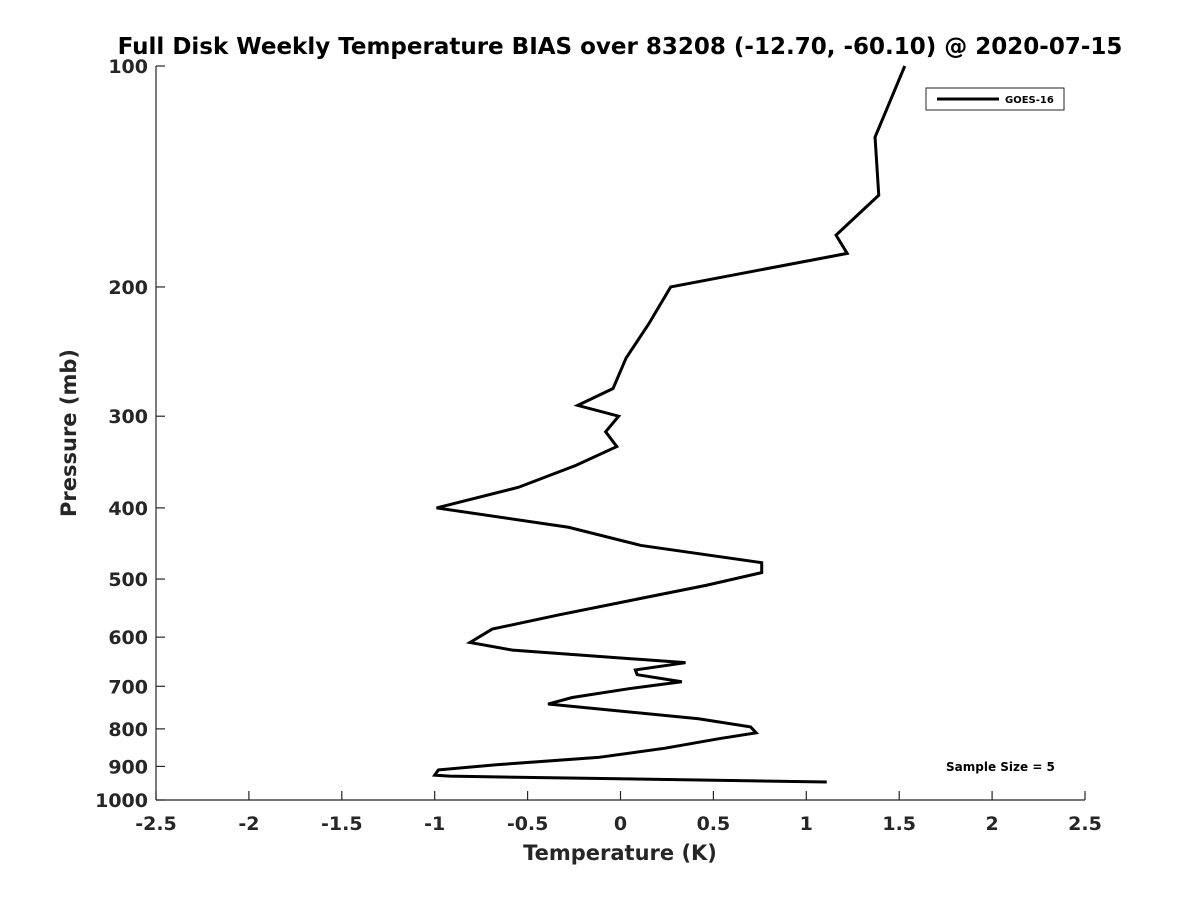 The width and height of the screenshot is (1200, 900). I want to click on y-tick-label: 300, so click(128, 417).